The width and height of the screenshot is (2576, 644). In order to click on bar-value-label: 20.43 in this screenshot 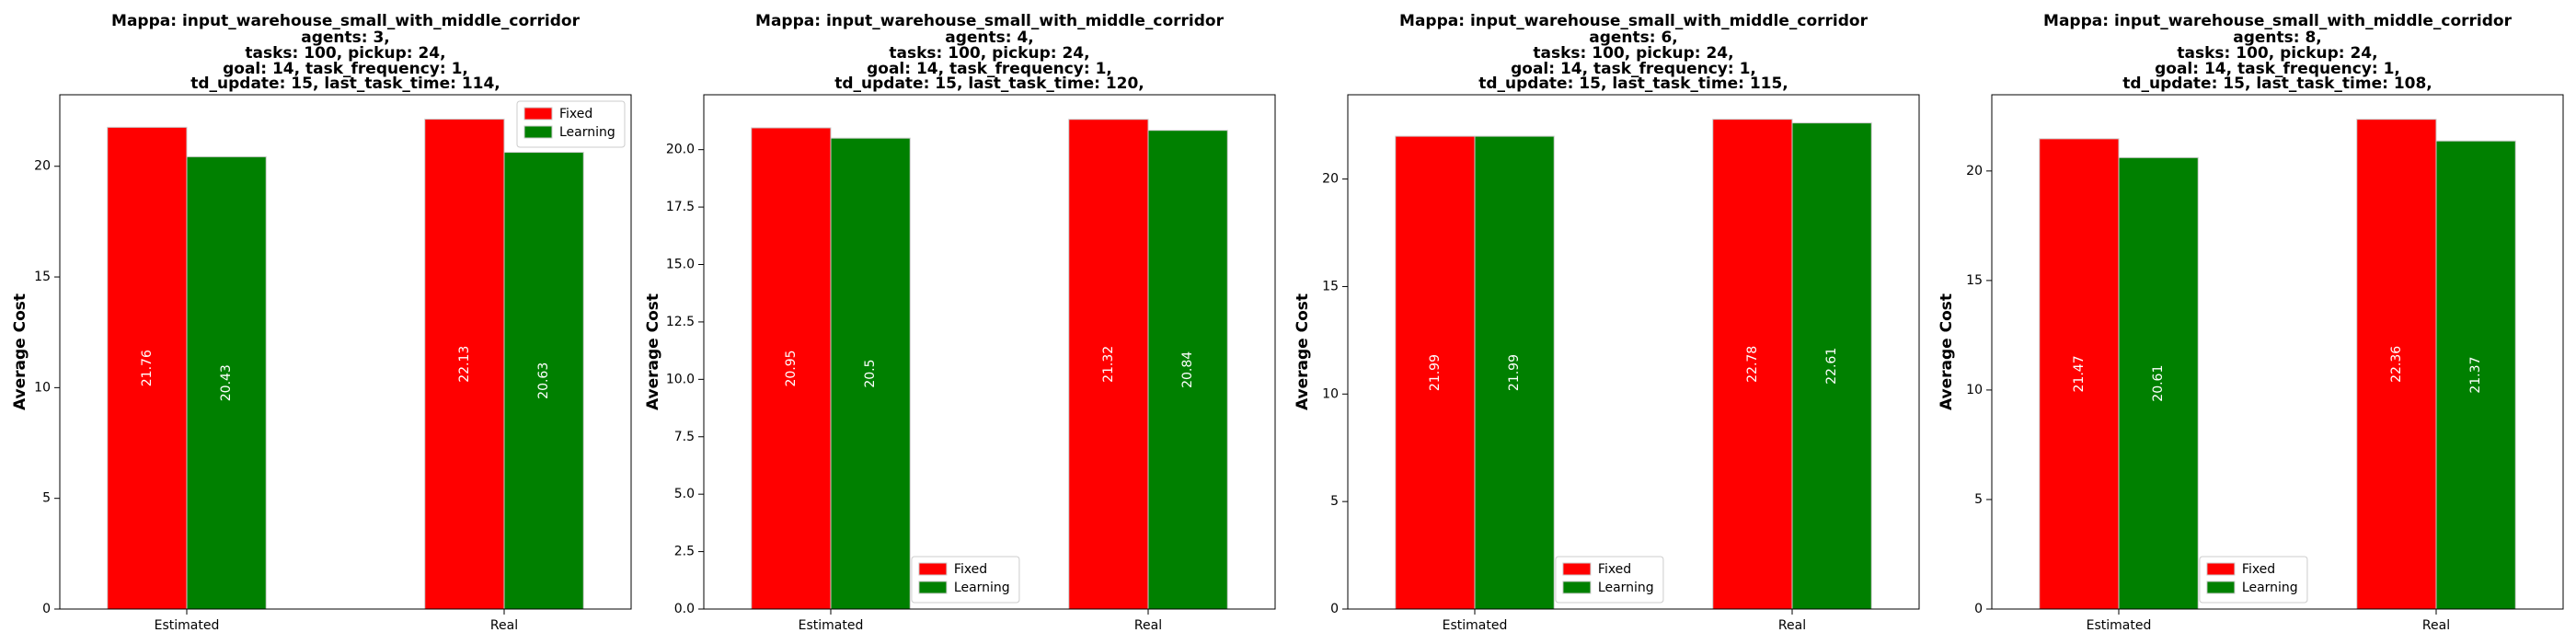, I will do `click(226, 382)`.